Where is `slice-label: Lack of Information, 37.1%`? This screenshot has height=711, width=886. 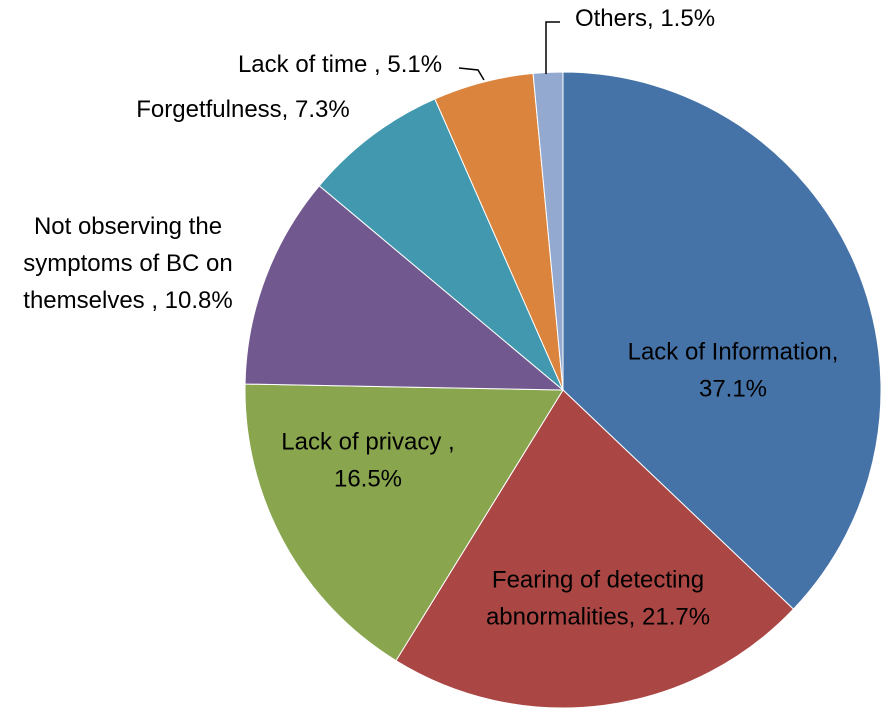 slice-label: Lack of Information, 37.1% is located at coordinates (733, 371).